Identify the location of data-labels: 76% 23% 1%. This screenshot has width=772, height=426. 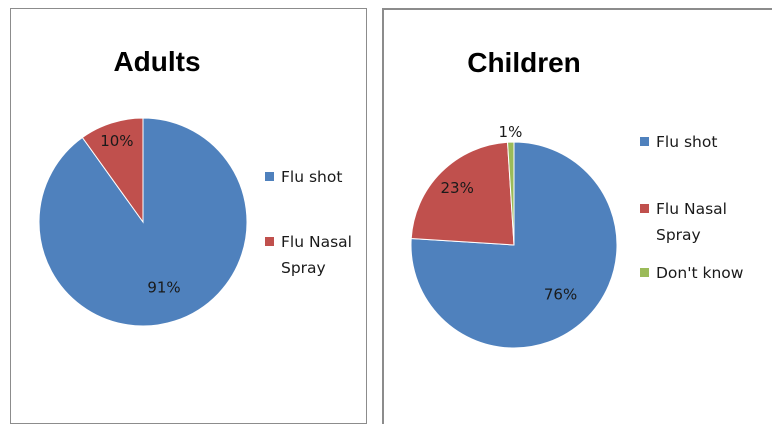
(509, 213).